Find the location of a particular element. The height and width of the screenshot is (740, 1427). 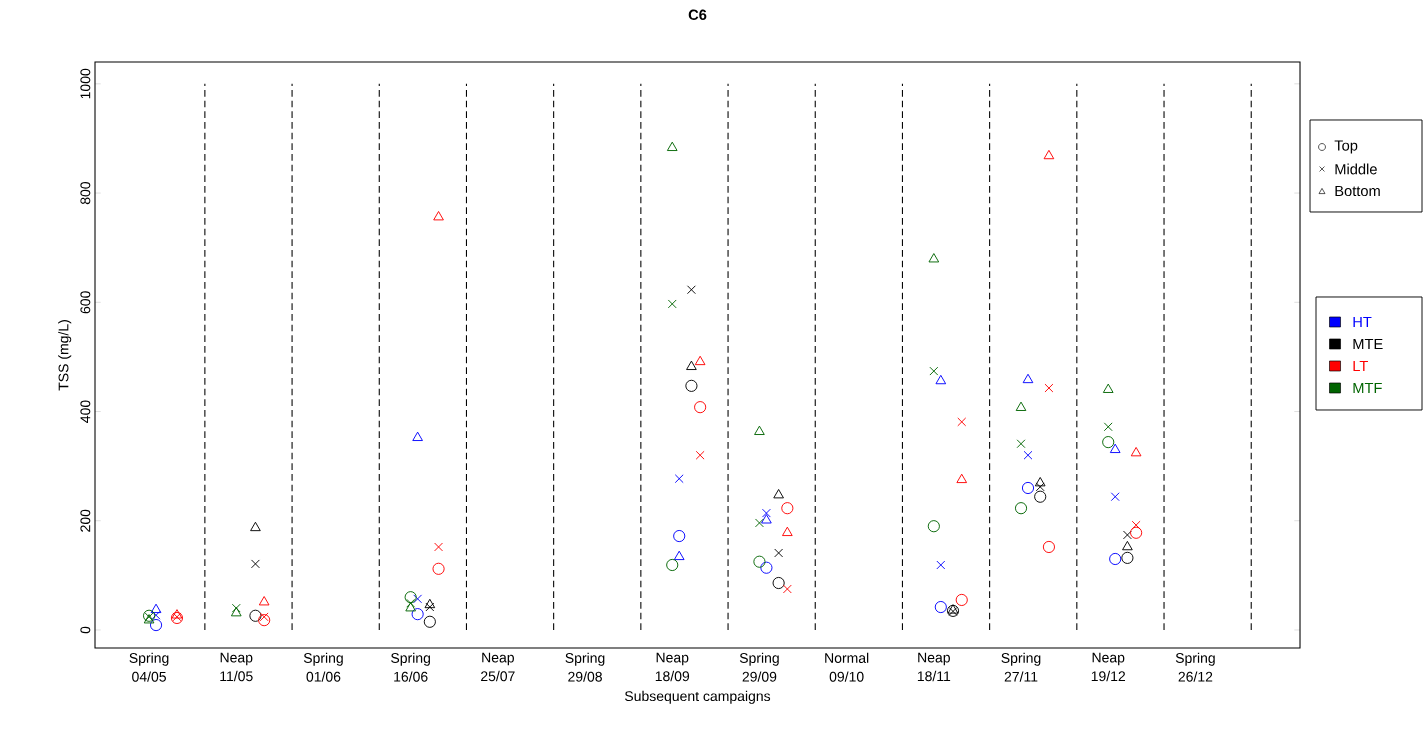

y-tick-label: 0 is located at coordinates (85, 630).